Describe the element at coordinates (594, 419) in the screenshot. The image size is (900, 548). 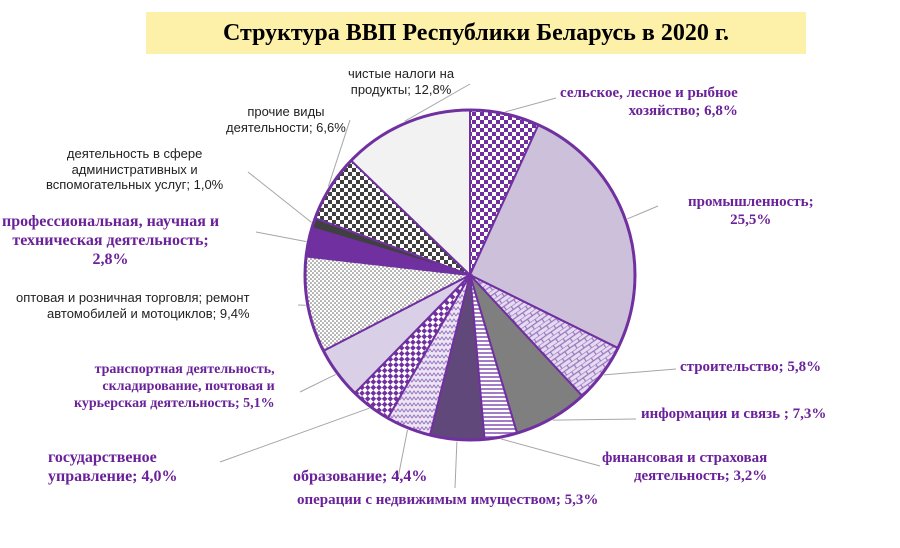
I see `leader-line-ict` at that location.